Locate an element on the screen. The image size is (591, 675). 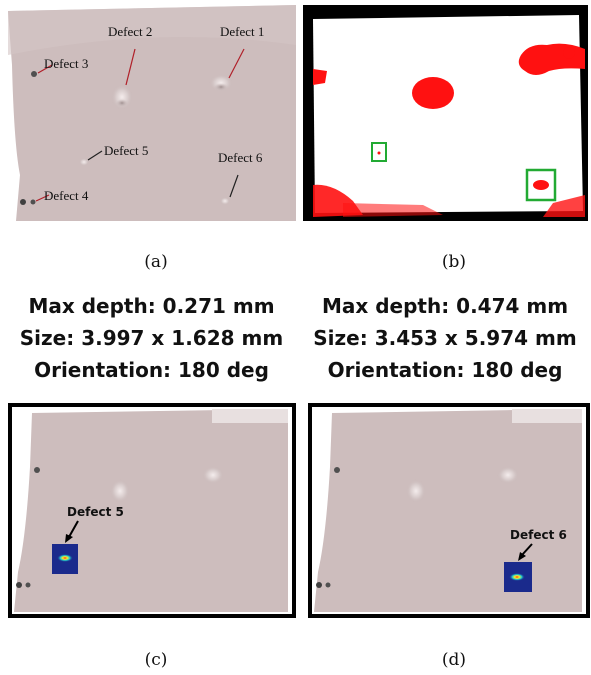
panel-a-caption: (a) is located at coordinates (156, 262).